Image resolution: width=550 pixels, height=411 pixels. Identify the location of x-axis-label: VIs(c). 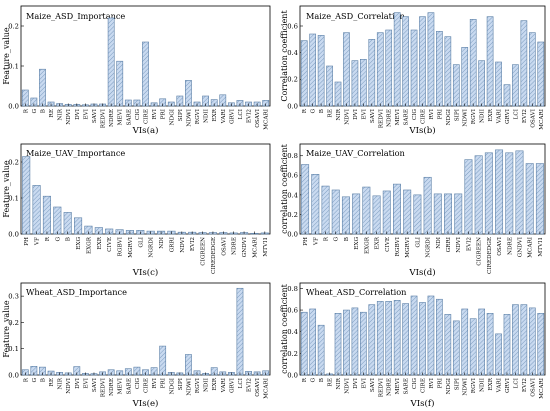
(145, 272).